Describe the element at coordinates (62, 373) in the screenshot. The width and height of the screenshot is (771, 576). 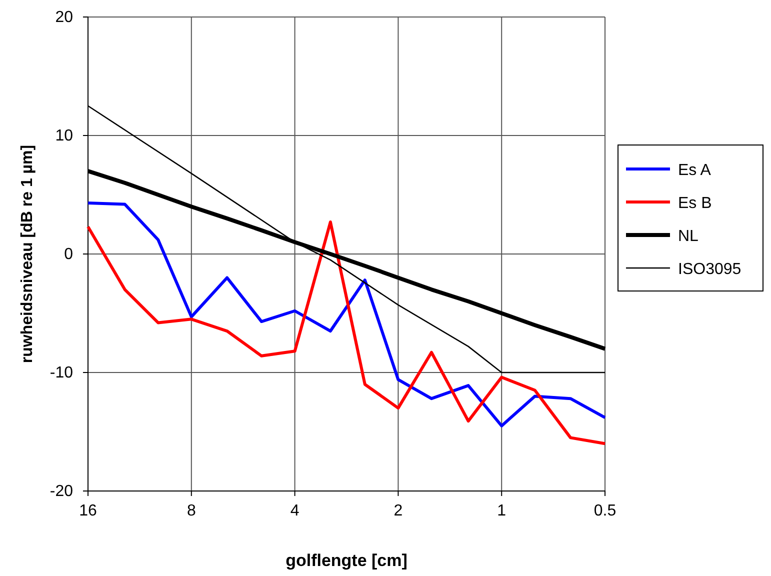
I see `y-tick-label: -10` at that location.